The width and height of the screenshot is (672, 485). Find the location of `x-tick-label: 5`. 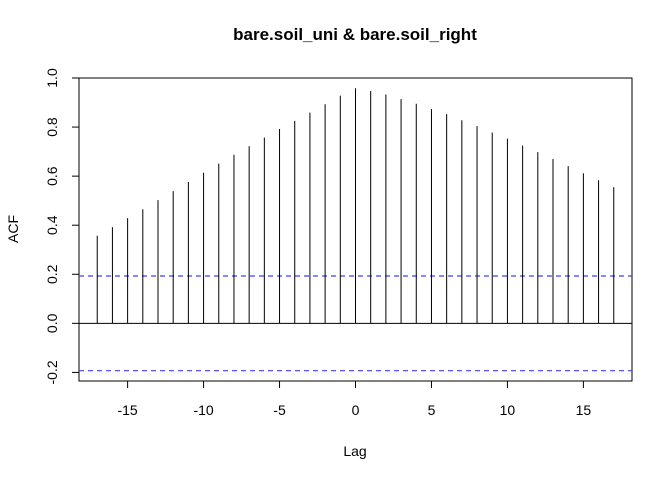

x-tick-label: 5 is located at coordinates (432, 410).